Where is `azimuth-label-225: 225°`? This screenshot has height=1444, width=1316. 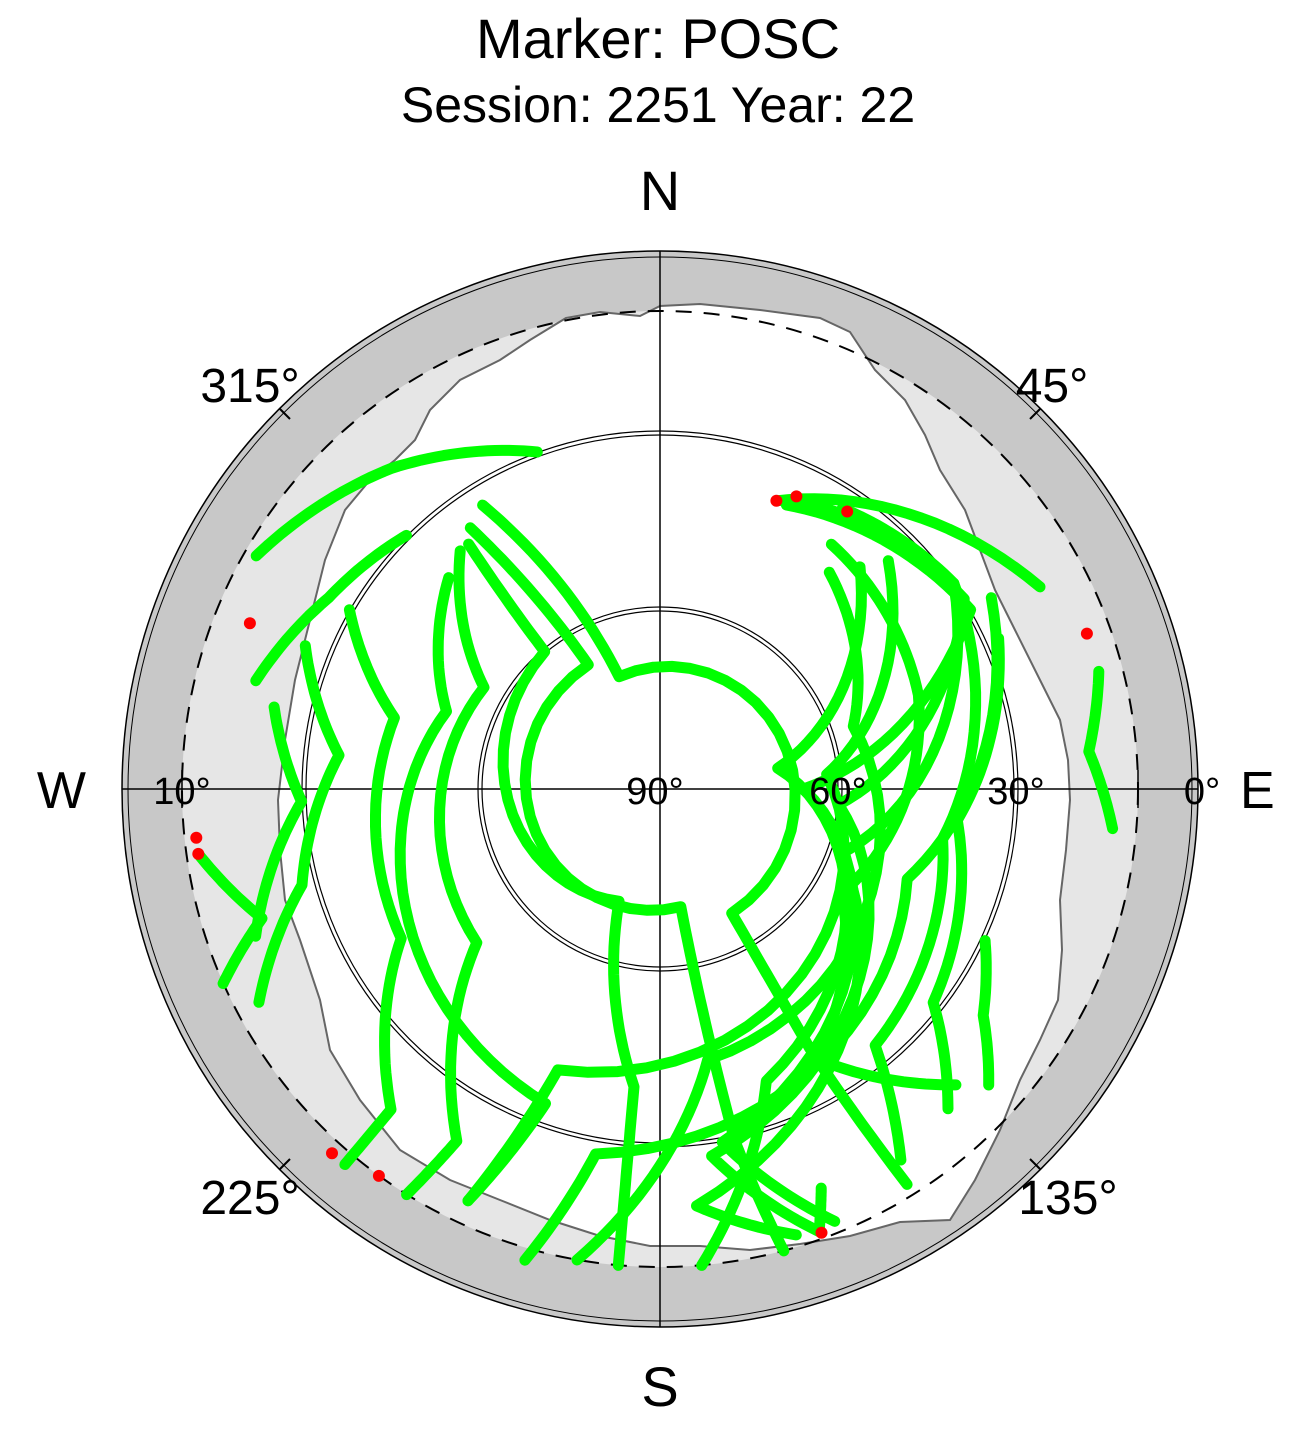
azimuth-label-225: 225° is located at coordinates (249, 1198).